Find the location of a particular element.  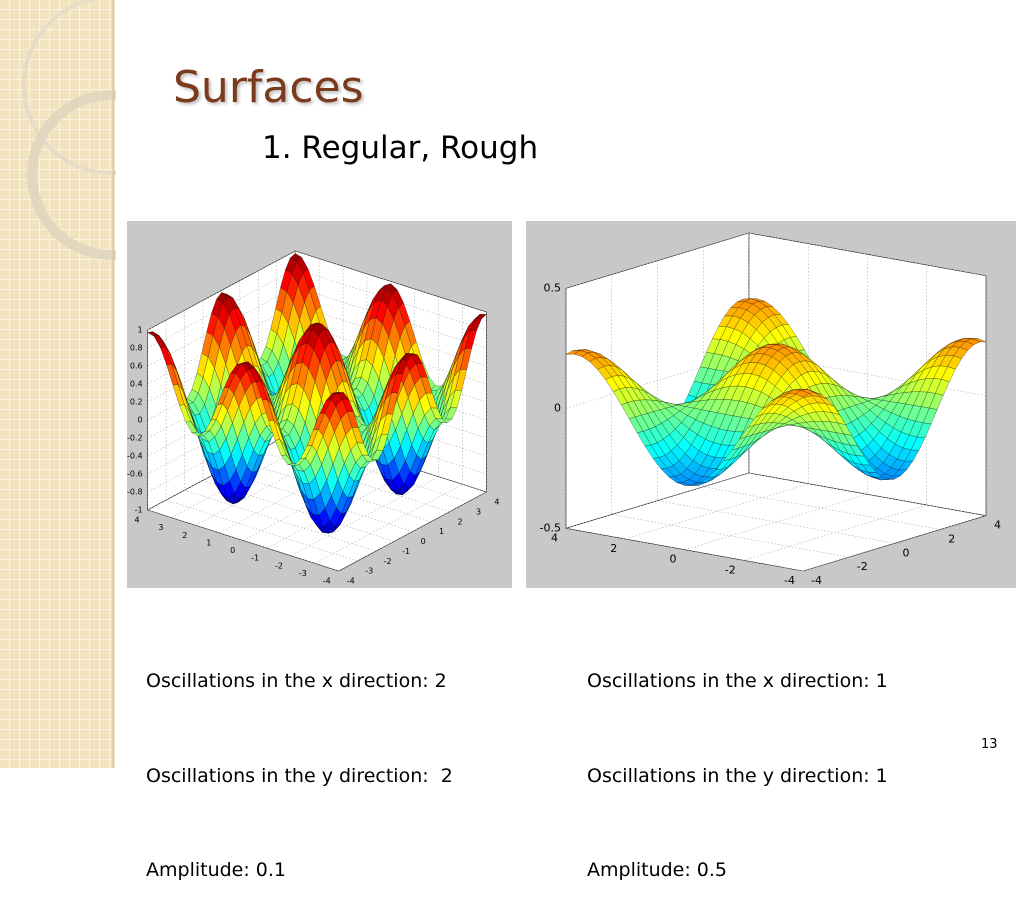

z-tick-label: -0.2 is located at coordinates (135, 438).